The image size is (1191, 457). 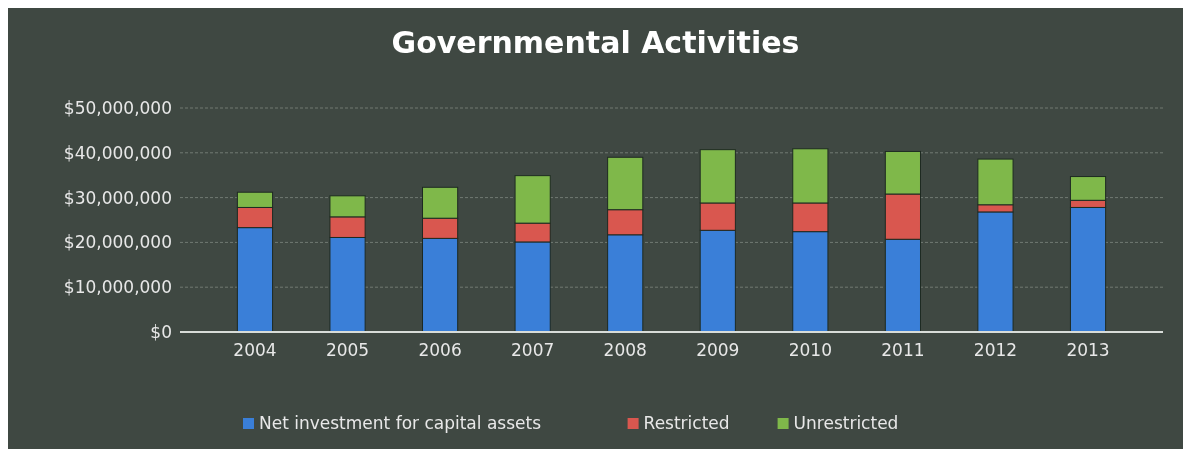 What do you see at coordinates (117, 107) in the screenshot?
I see `y-tick-label: $50,000,000` at bounding box center [117, 107].